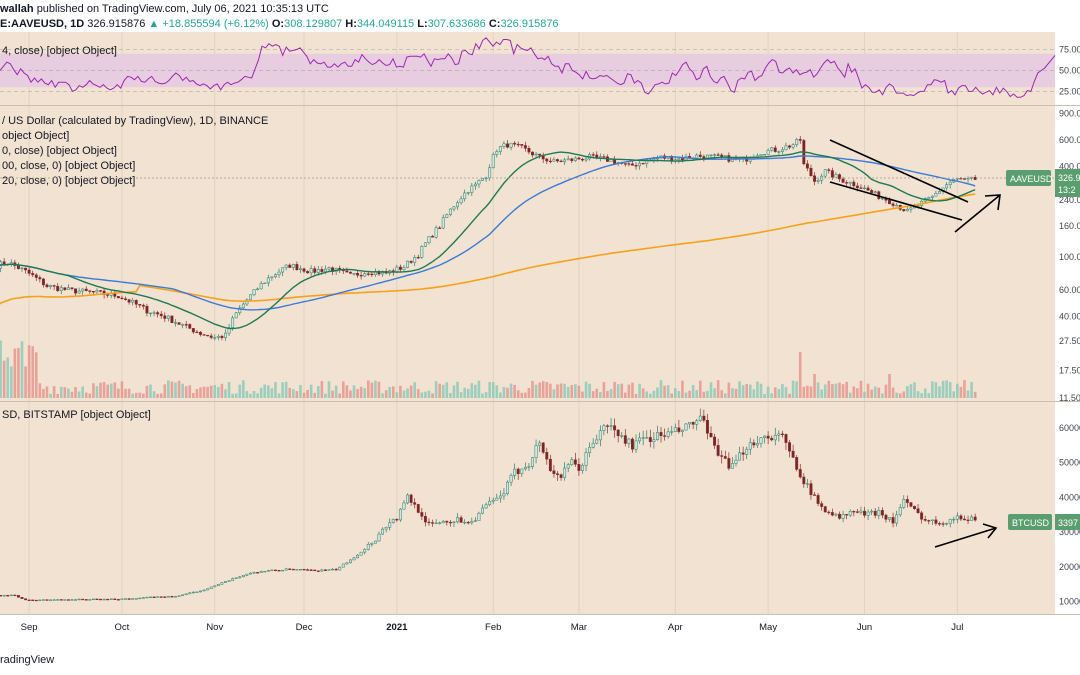 Image resolution: width=1080 pixels, height=675 pixels. I want to click on aave-tick-label: 40.00, so click(1069, 317).